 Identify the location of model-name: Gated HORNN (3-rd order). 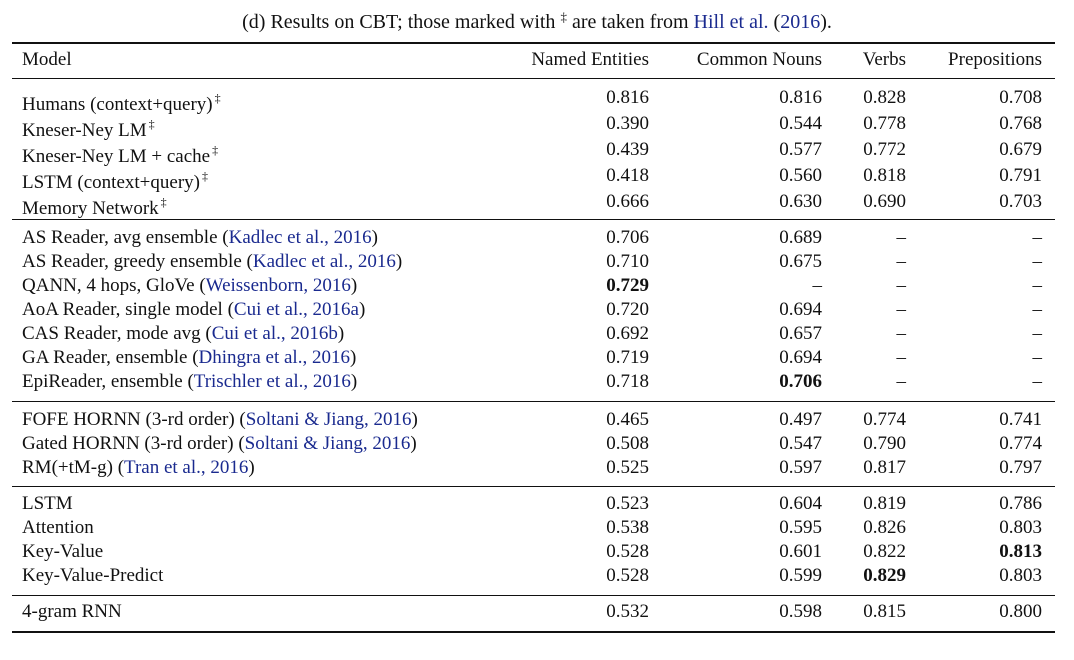
(130, 443).